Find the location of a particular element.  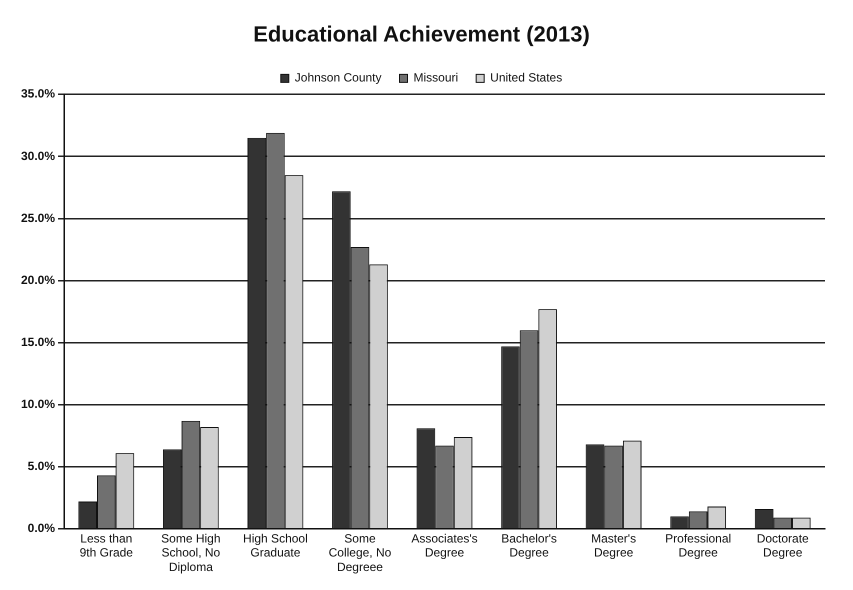

x-tick-label: Some High School, No Diploma is located at coordinates (191, 552).